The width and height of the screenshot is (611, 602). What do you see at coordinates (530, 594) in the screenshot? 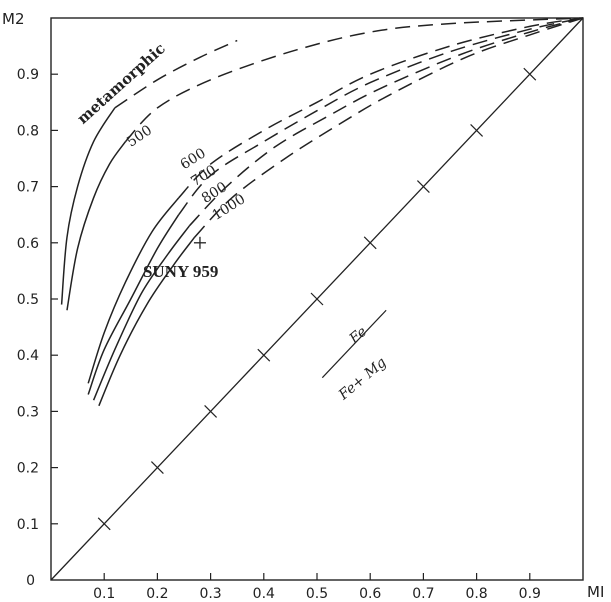
I see `x-tick-label: 0.9` at bounding box center [530, 594].